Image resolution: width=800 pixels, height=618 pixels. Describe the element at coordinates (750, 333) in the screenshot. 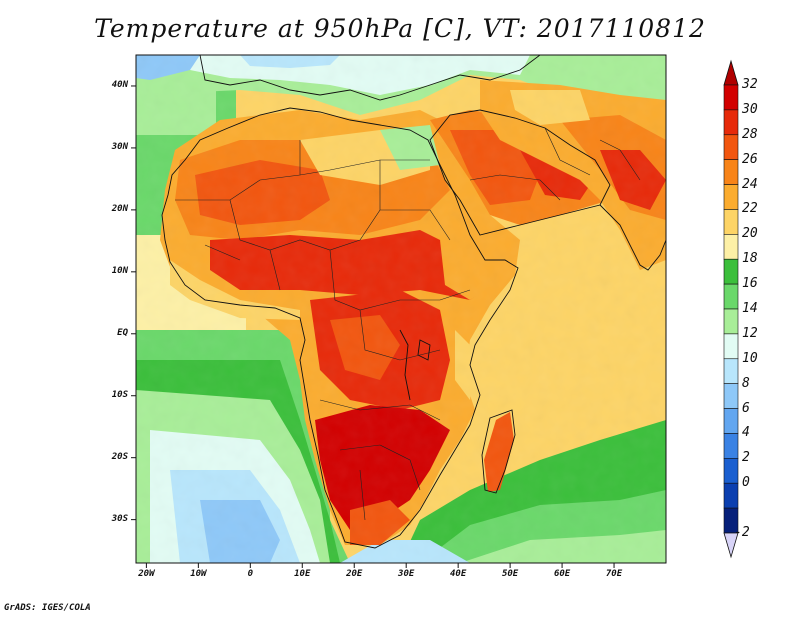

I see `colorbar-label: 12` at that location.